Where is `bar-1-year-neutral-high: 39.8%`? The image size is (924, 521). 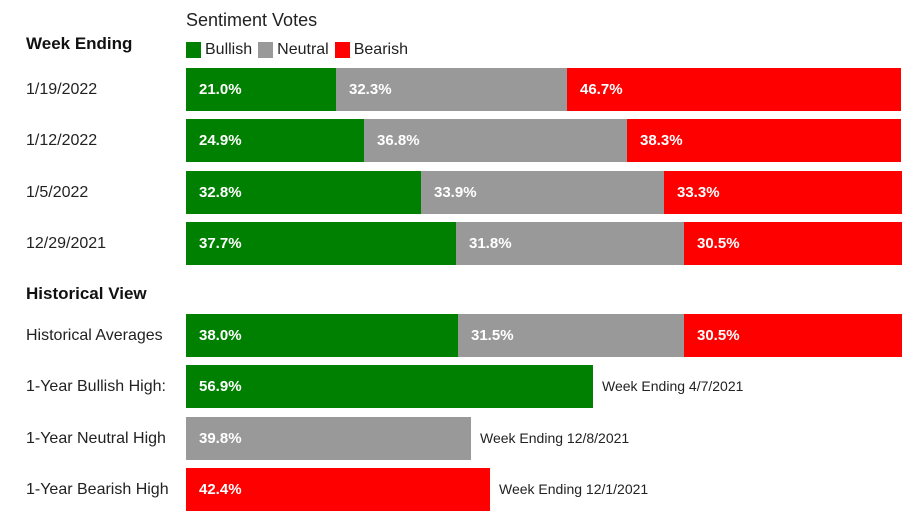
bar-1-year-neutral-high: 39.8% is located at coordinates (328, 438).